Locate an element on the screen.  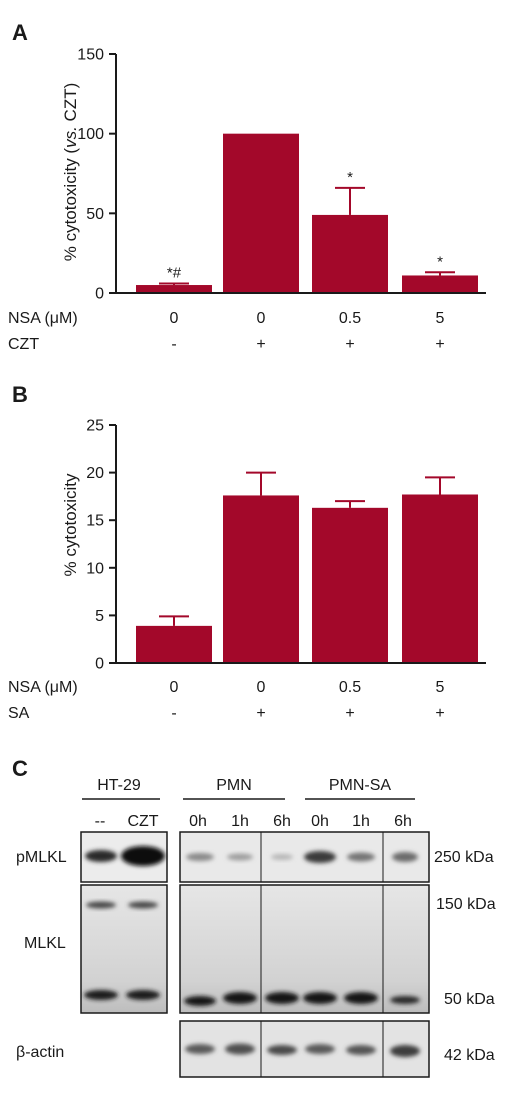
blot-label-pmlkl: pMLKL is located at coordinates (41, 857).